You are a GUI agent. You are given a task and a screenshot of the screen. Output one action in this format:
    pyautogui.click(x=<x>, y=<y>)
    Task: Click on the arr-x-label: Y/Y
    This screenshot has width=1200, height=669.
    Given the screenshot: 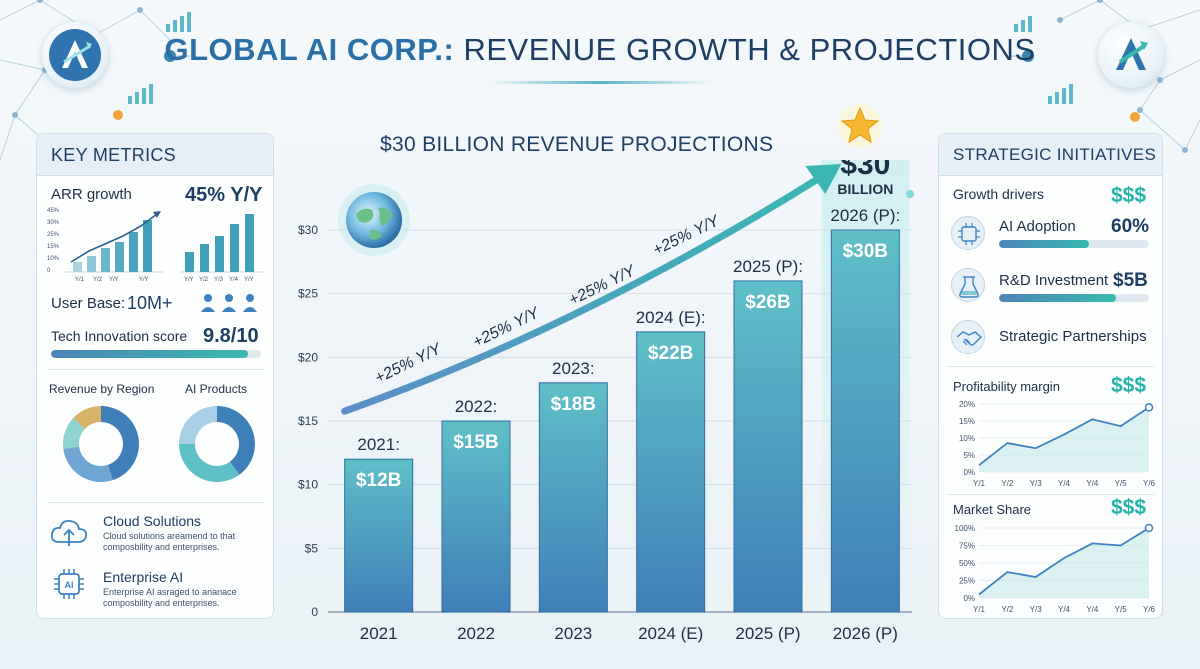 What is the action you would take?
    pyautogui.click(x=144, y=280)
    